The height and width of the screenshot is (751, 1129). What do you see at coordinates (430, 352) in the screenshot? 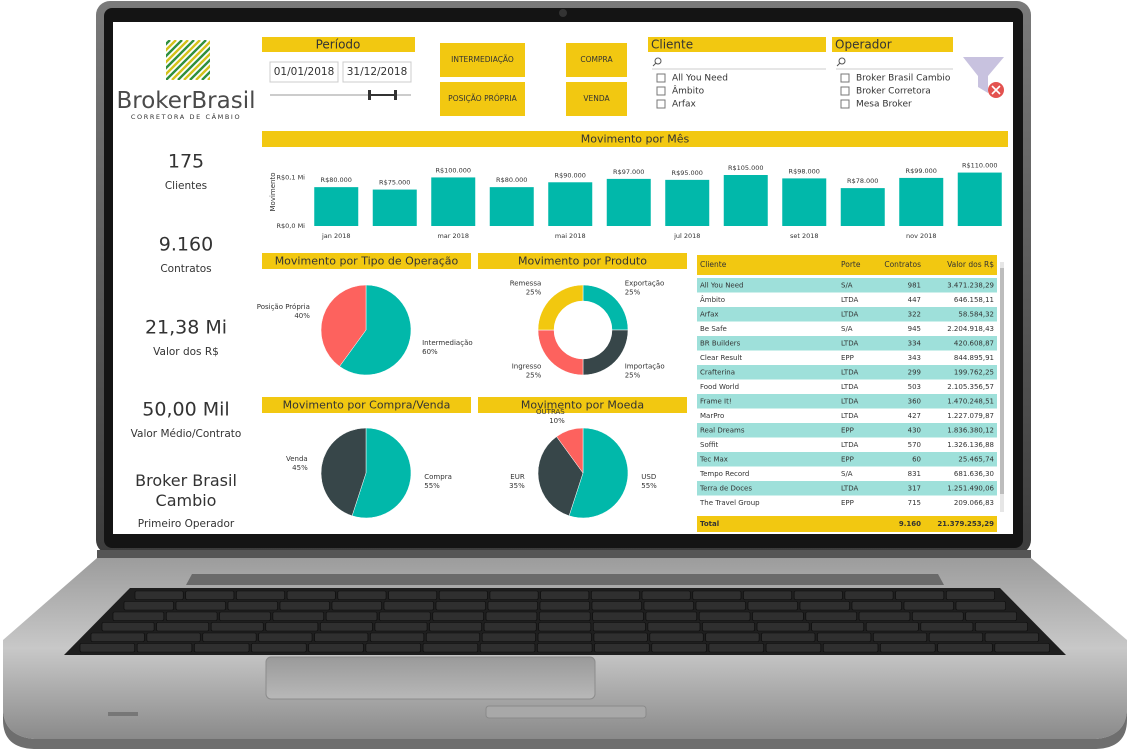
I see `pie-label-value: 60%` at bounding box center [430, 352].